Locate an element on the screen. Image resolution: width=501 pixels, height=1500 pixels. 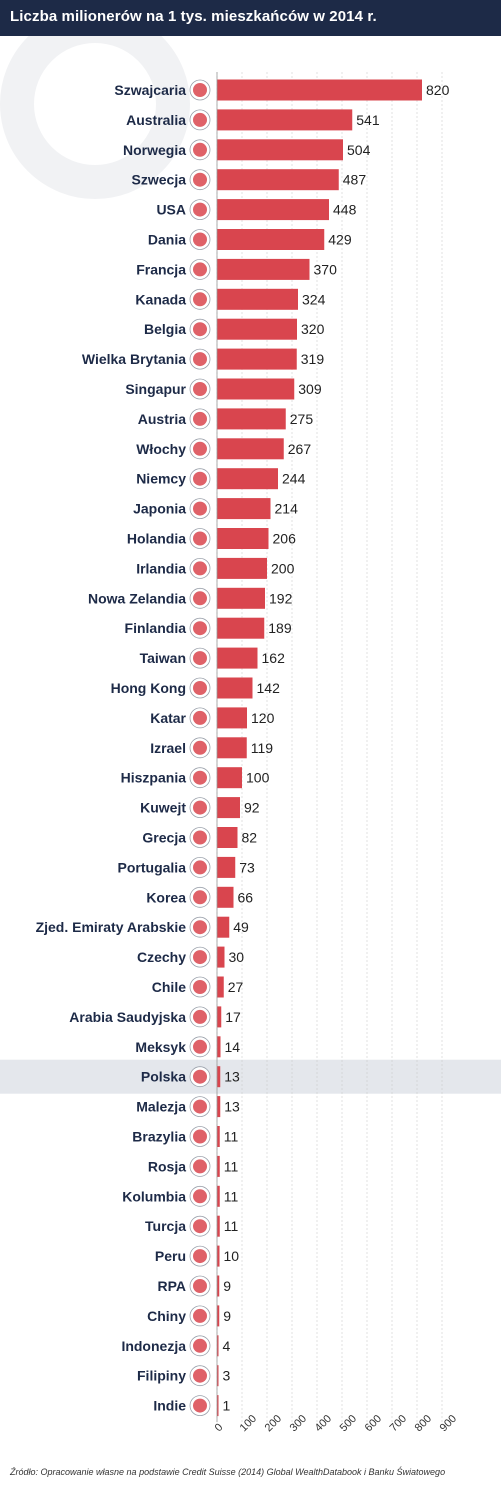
value-label: 142 is located at coordinates (269, 688).